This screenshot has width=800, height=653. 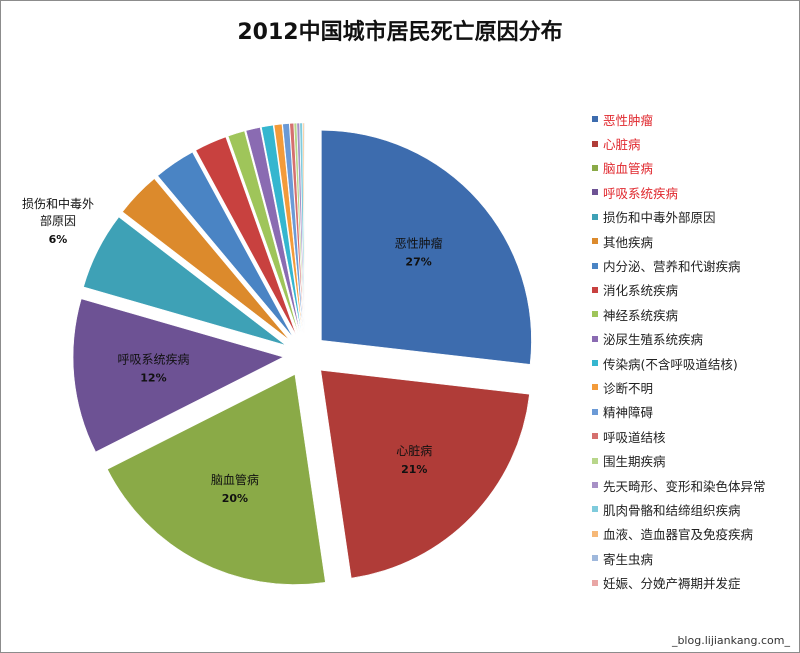 I want to click on legend-label: 呼吸系统疾病, so click(x=641, y=193).